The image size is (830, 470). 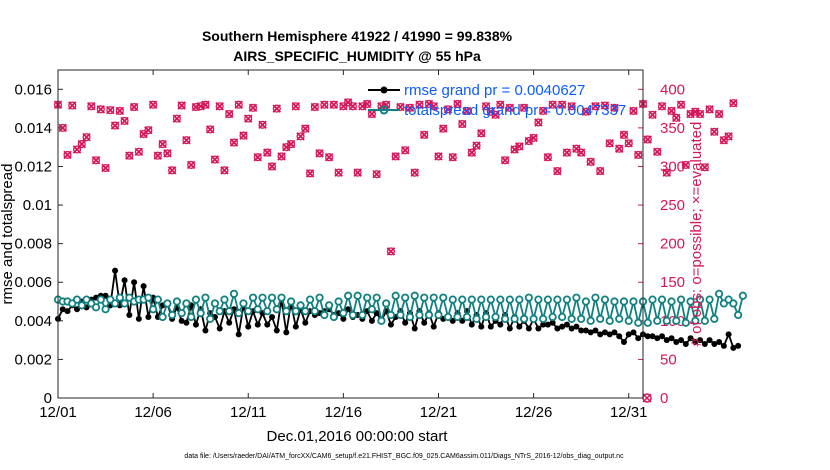 What do you see at coordinates (668, 359) in the screenshot?
I see `y-right-tick-label: 50` at bounding box center [668, 359].